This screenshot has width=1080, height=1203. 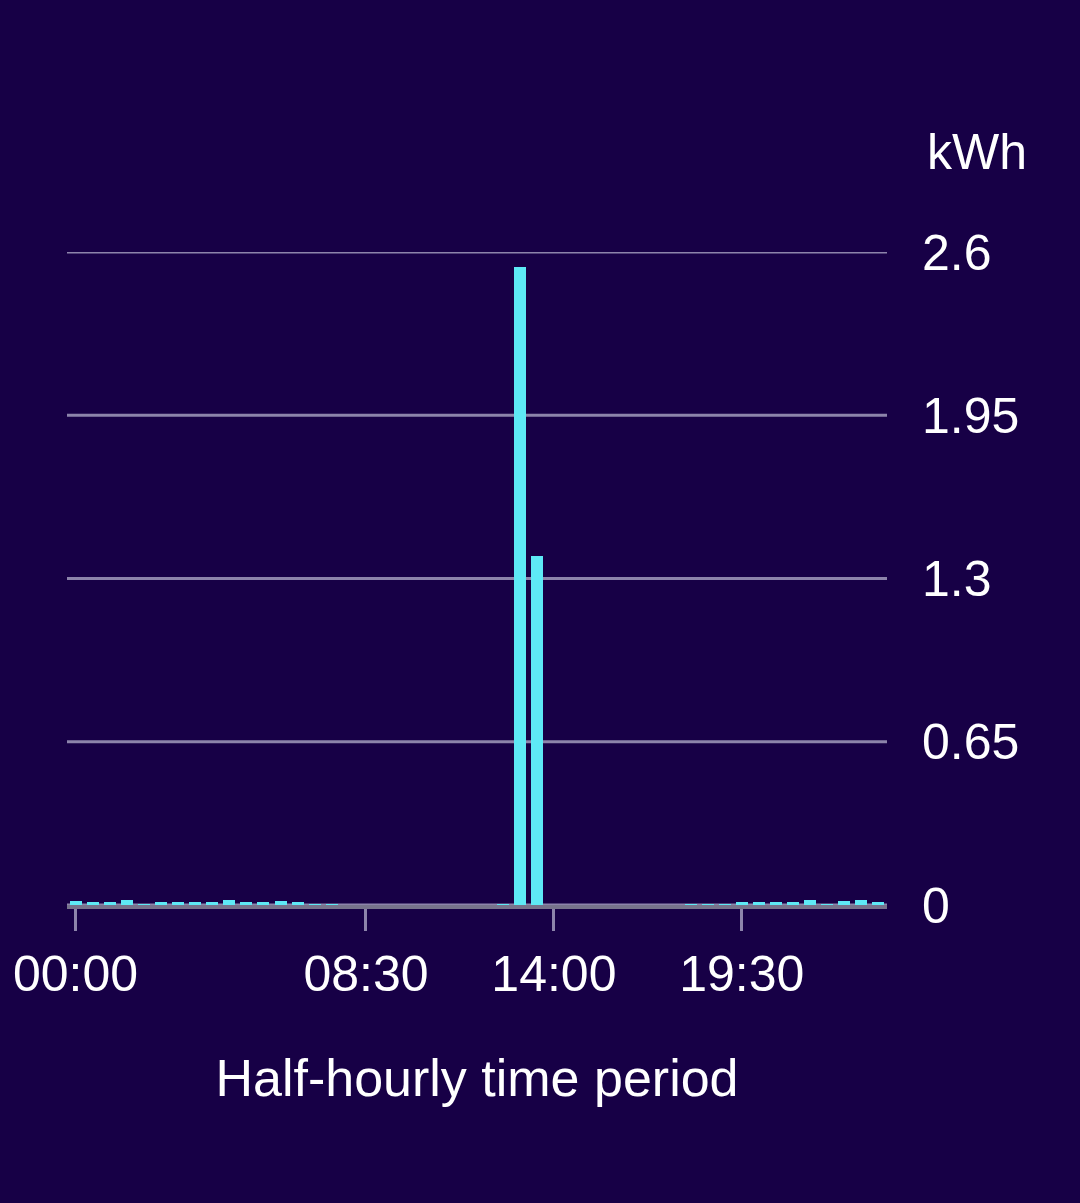 What do you see at coordinates (554, 974) in the screenshot?
I see `x-tick-label: 14:00` at bounding box center [554, 974].